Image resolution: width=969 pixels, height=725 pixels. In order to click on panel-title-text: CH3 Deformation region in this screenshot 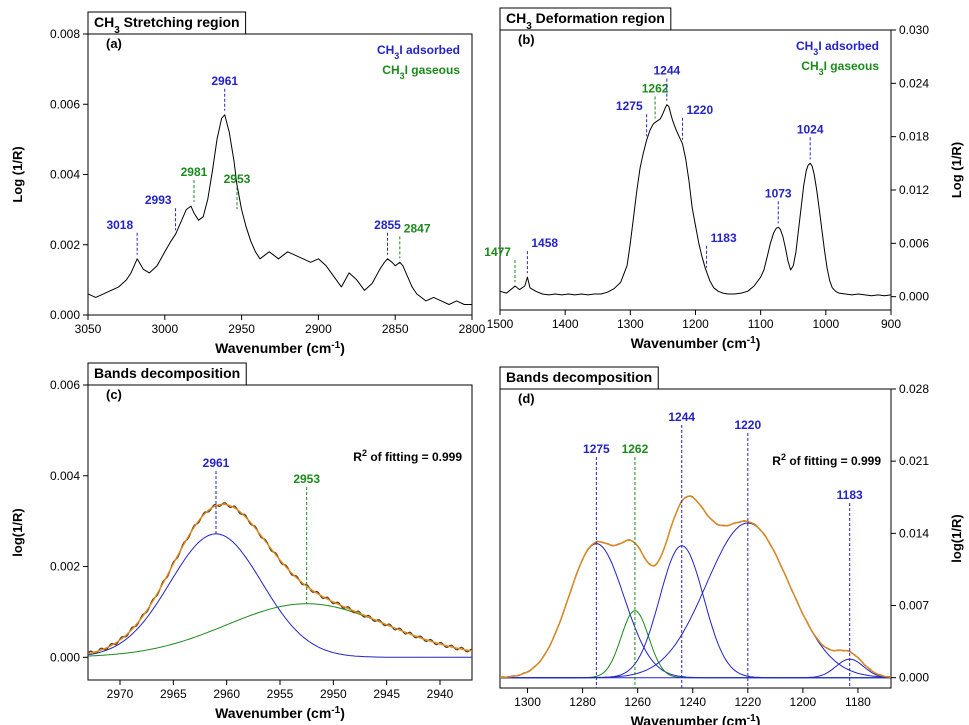, I will do `click(585, 21)`.